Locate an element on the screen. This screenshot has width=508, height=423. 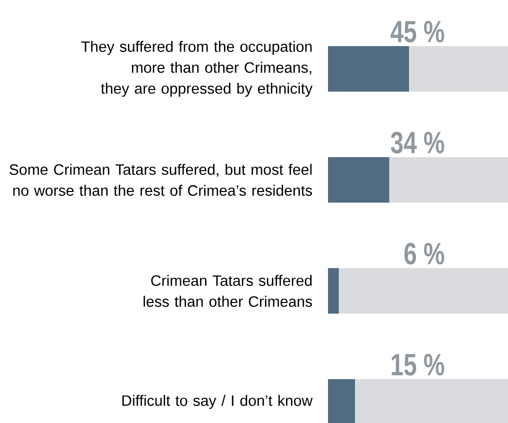
y-tick-label: Crimean Tatars suffered less than other Crimeans is located at coordinates (228, 290).